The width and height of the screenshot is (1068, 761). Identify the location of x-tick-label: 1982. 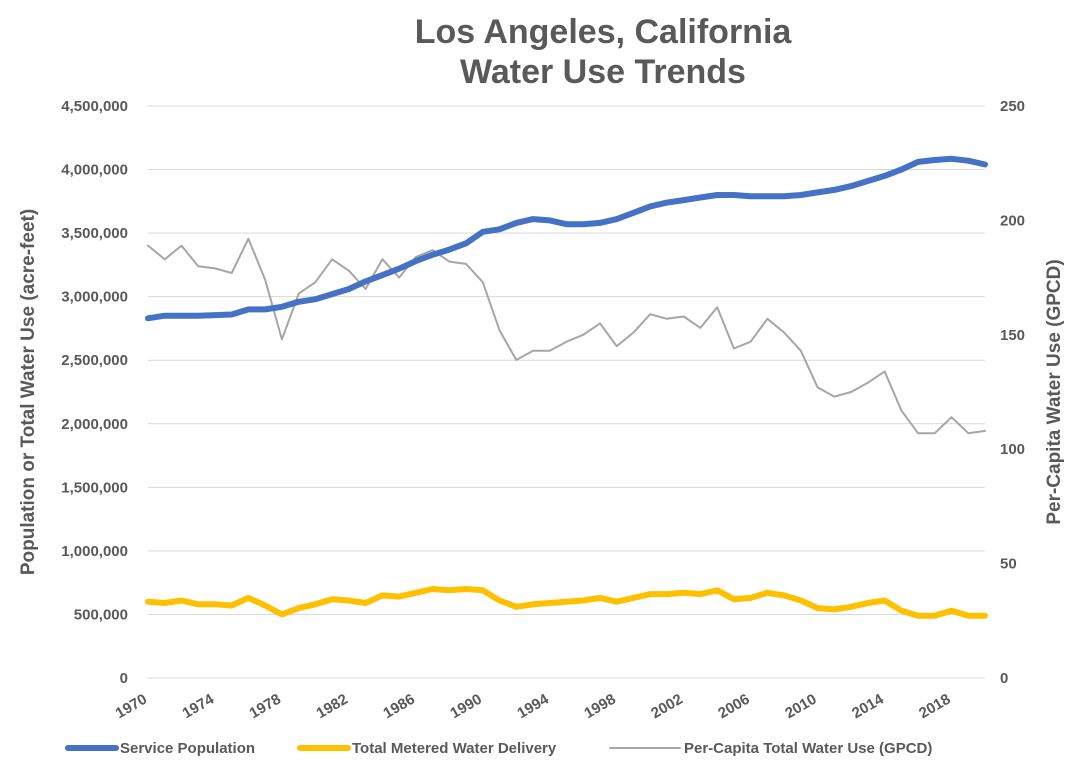
(331, 706).